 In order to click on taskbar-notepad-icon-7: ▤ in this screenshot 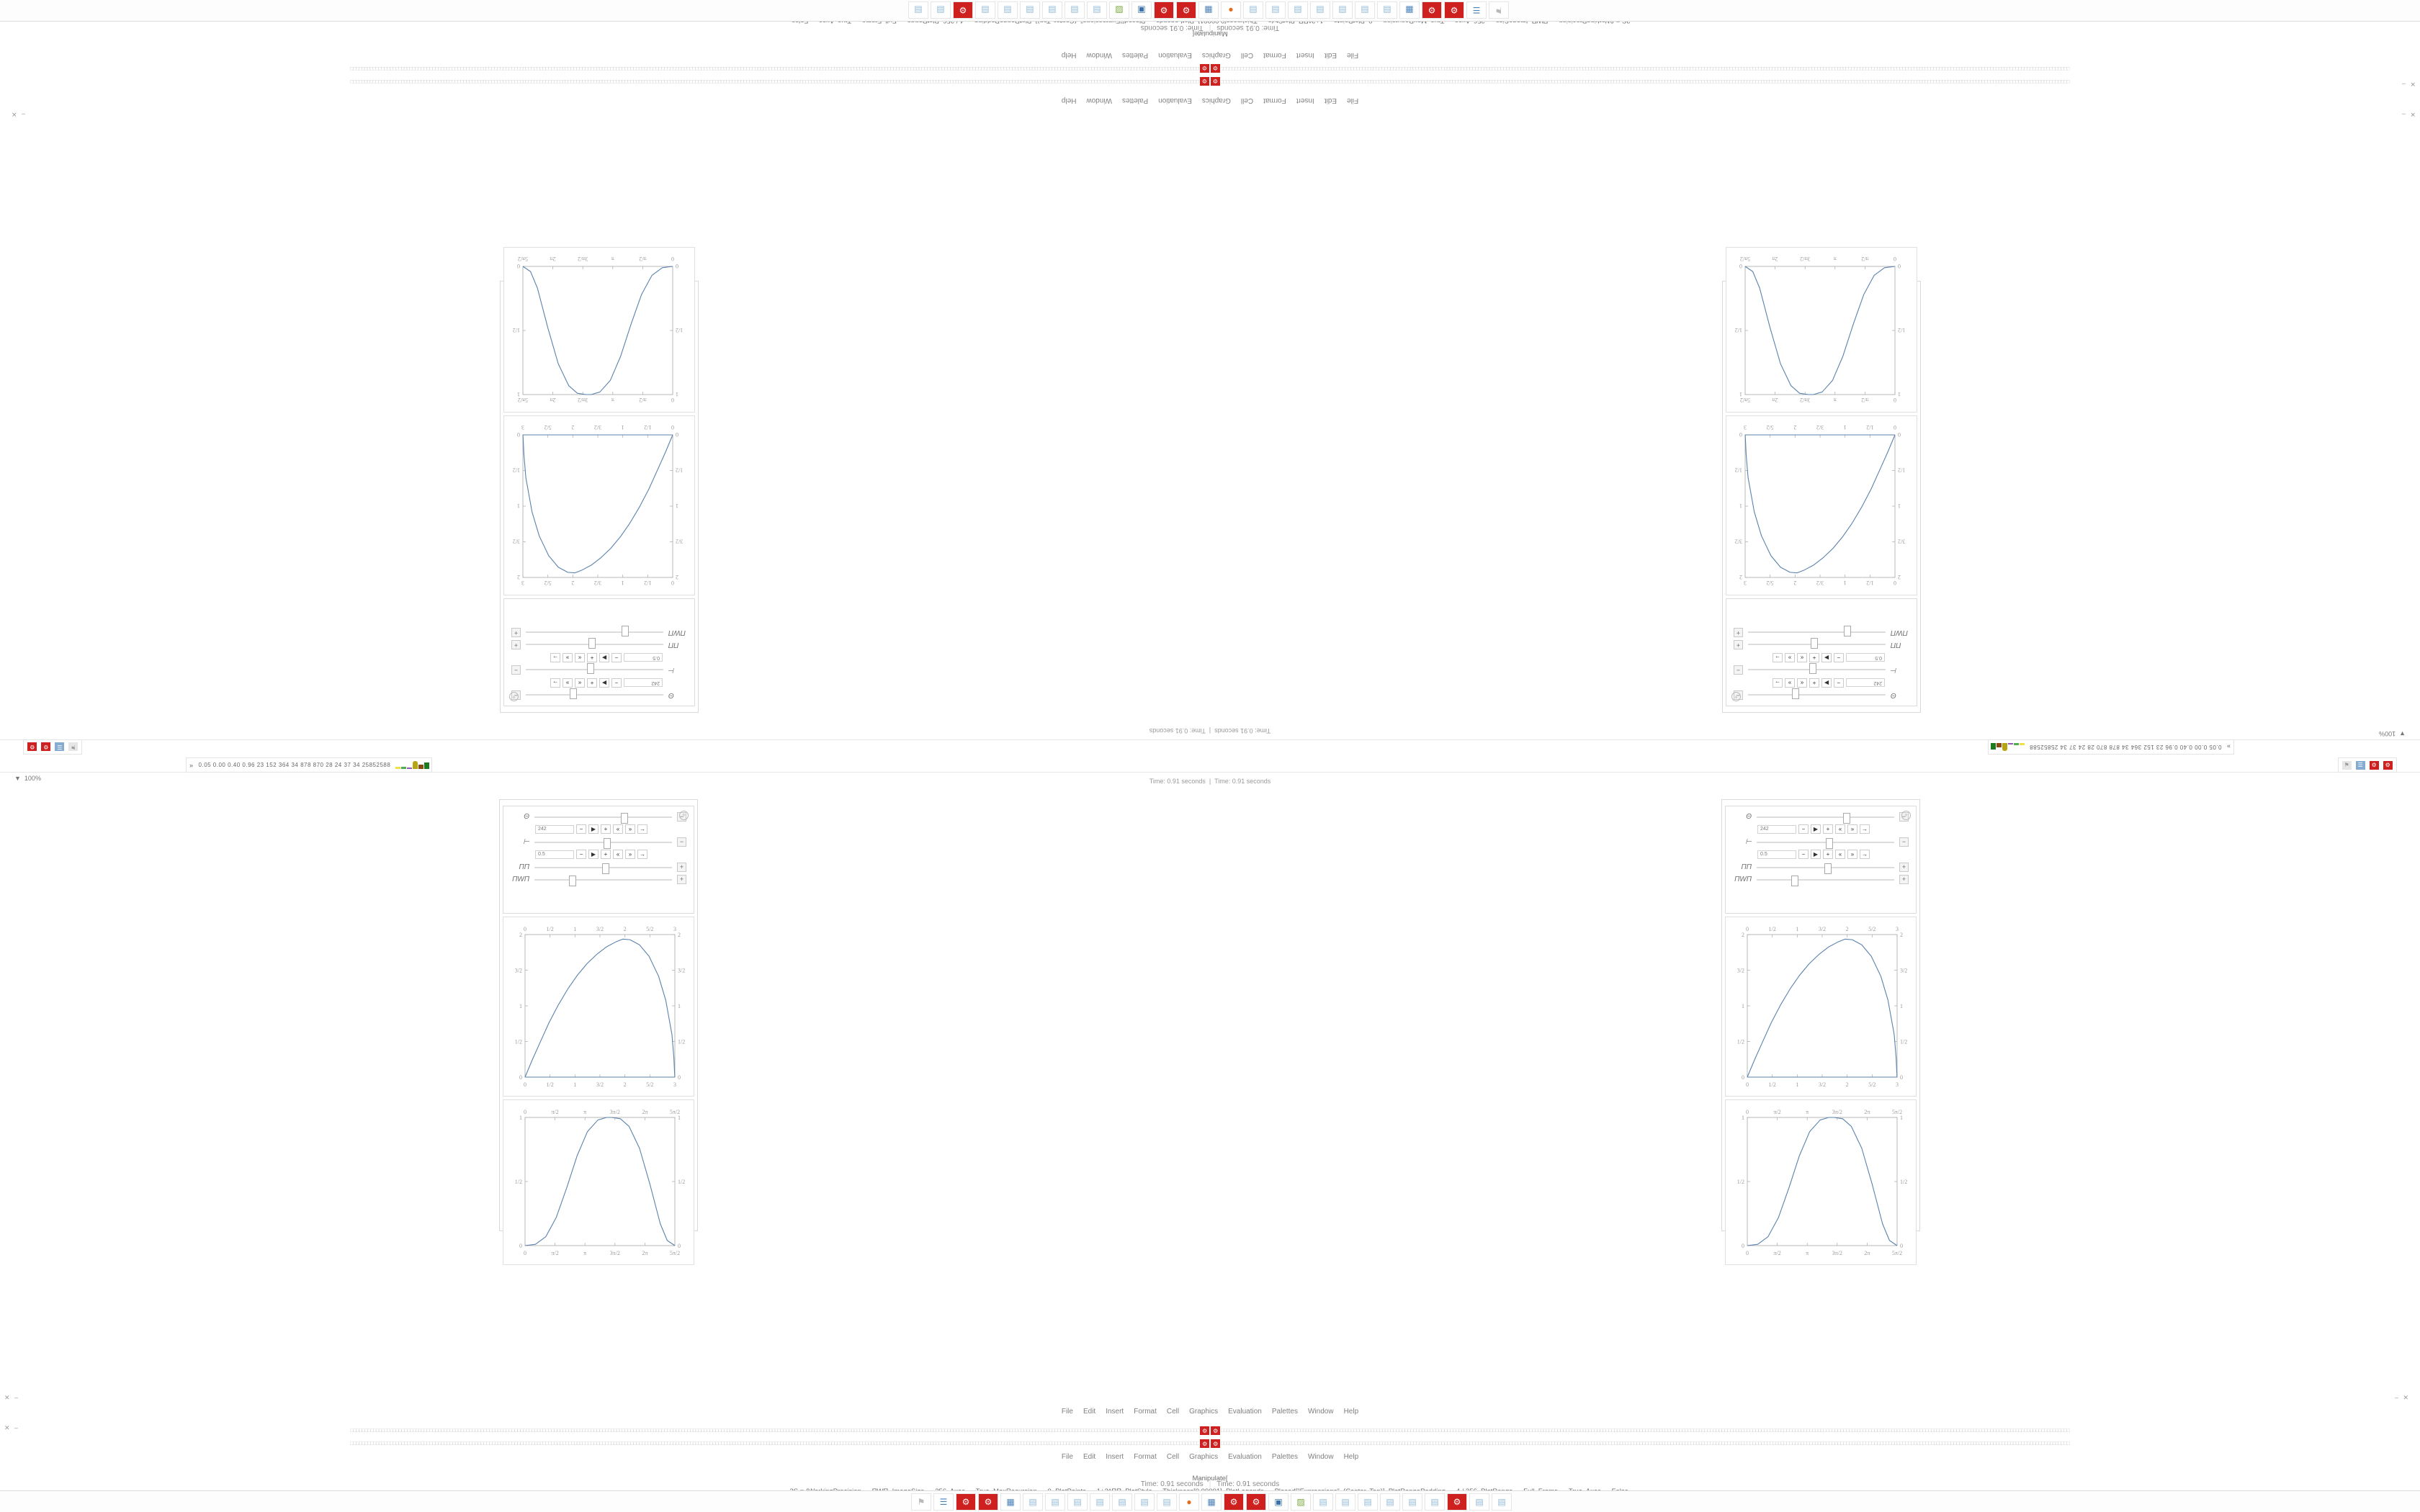, I will do `click(1167, 1502)`.